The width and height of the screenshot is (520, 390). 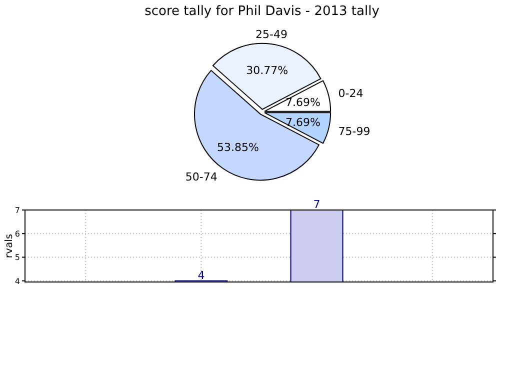 What do you see at coordinates (351, 93) in the screenshot?
I see `slice-label: 0-24` at bounding box center [351, 93].